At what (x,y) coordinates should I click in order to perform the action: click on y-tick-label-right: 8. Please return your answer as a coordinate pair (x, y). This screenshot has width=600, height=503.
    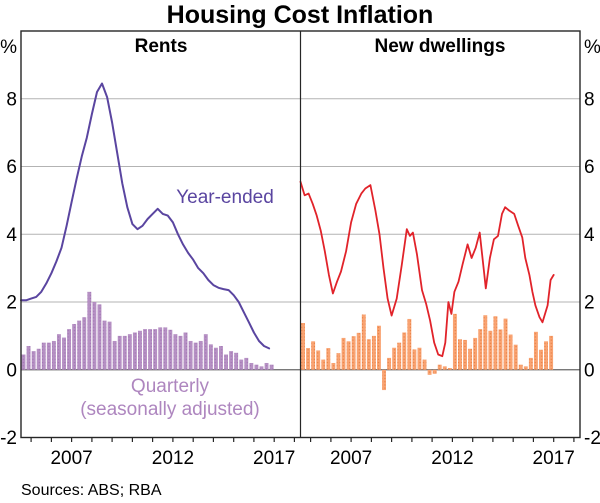
    Looking at the image, I should click on (589, 99).